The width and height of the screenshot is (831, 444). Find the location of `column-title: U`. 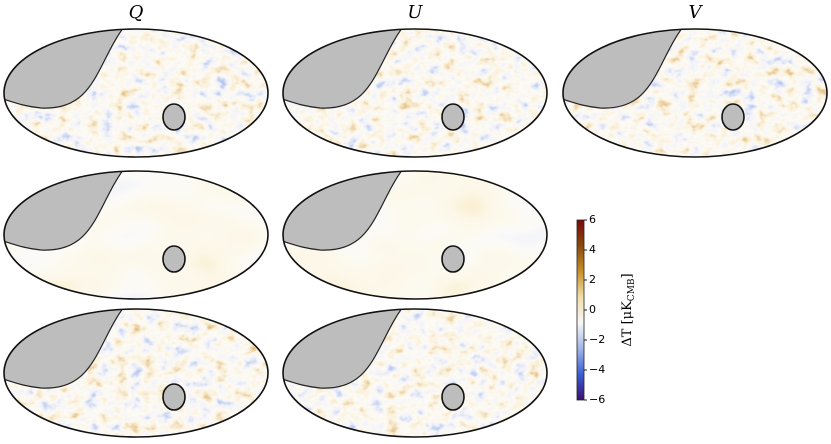

column-title: U is located at coordinates (415, 12).